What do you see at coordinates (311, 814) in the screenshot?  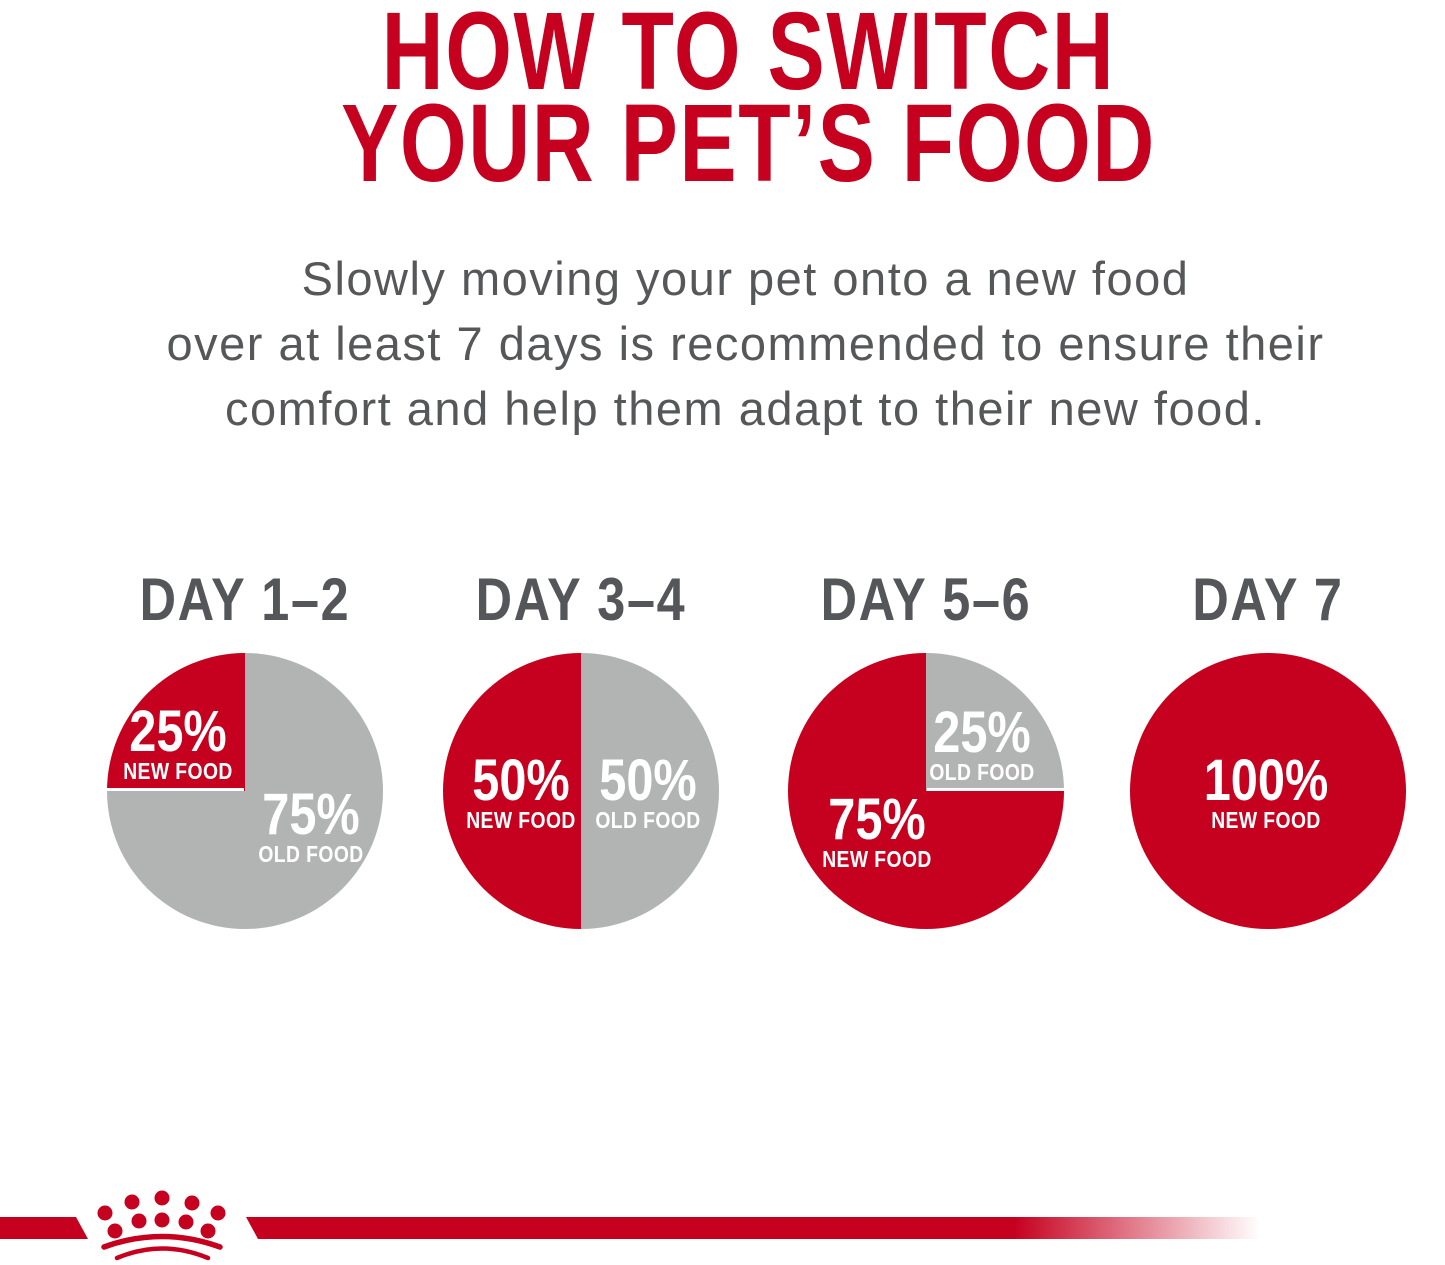 I see `old-food-percent: 75%` at bounding box center [311, 814].